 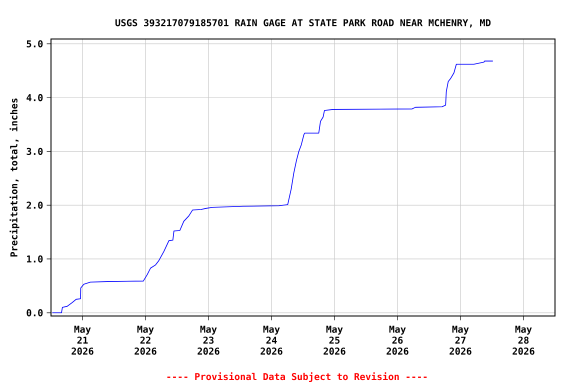 I want to click on y-tick-label: 1.0, so click(x=35, y=259).